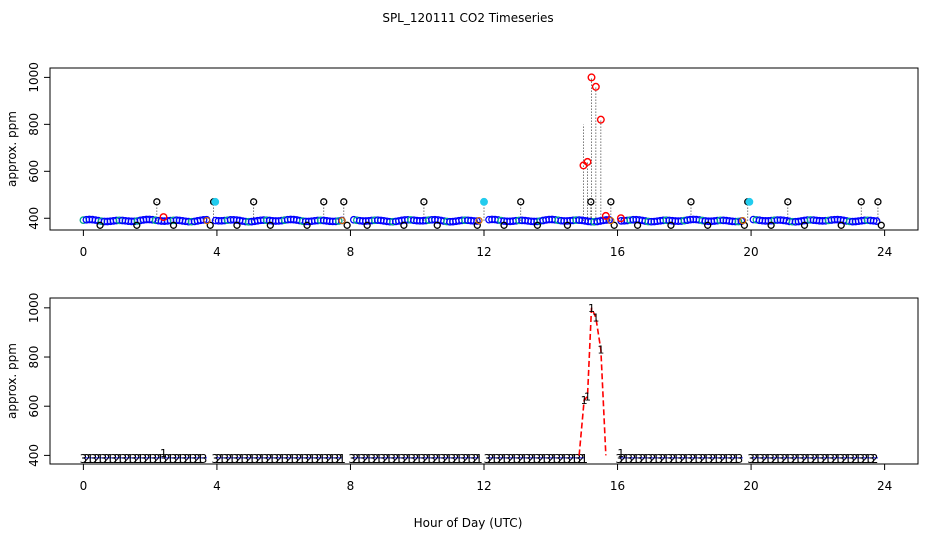 This screenshot has width=936, height=540. I want to click on bottom-ytick-label: 800, so click(34, 357).